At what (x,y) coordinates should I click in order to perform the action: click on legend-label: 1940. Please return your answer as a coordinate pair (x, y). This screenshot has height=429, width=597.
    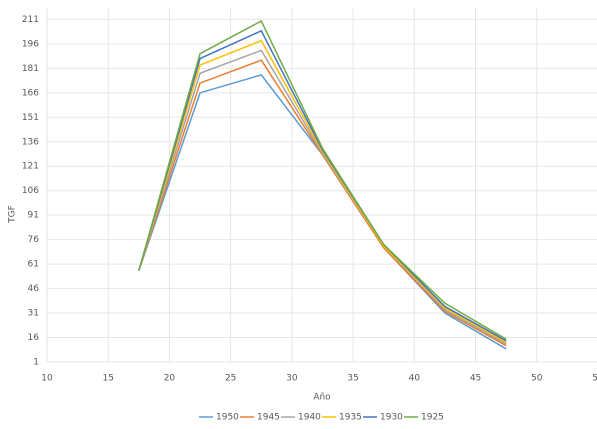
    Looking at the image, I should click on (309, 418).